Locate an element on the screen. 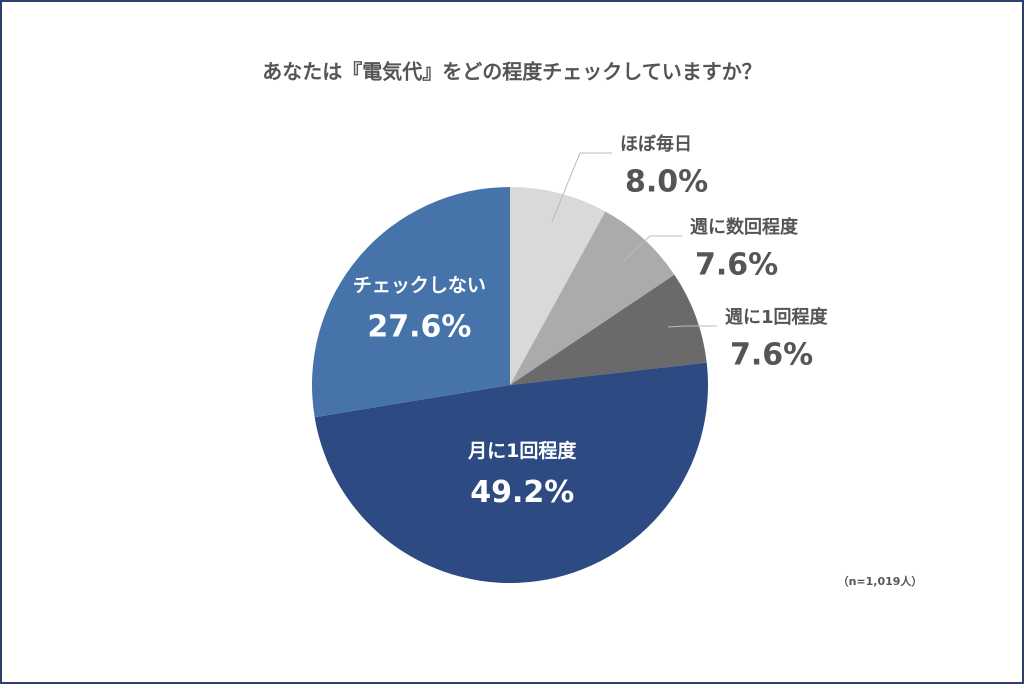 This screenshot has width=1024, height=684. slice-label: 週に数回程度 is located at coordinates (744, 227).